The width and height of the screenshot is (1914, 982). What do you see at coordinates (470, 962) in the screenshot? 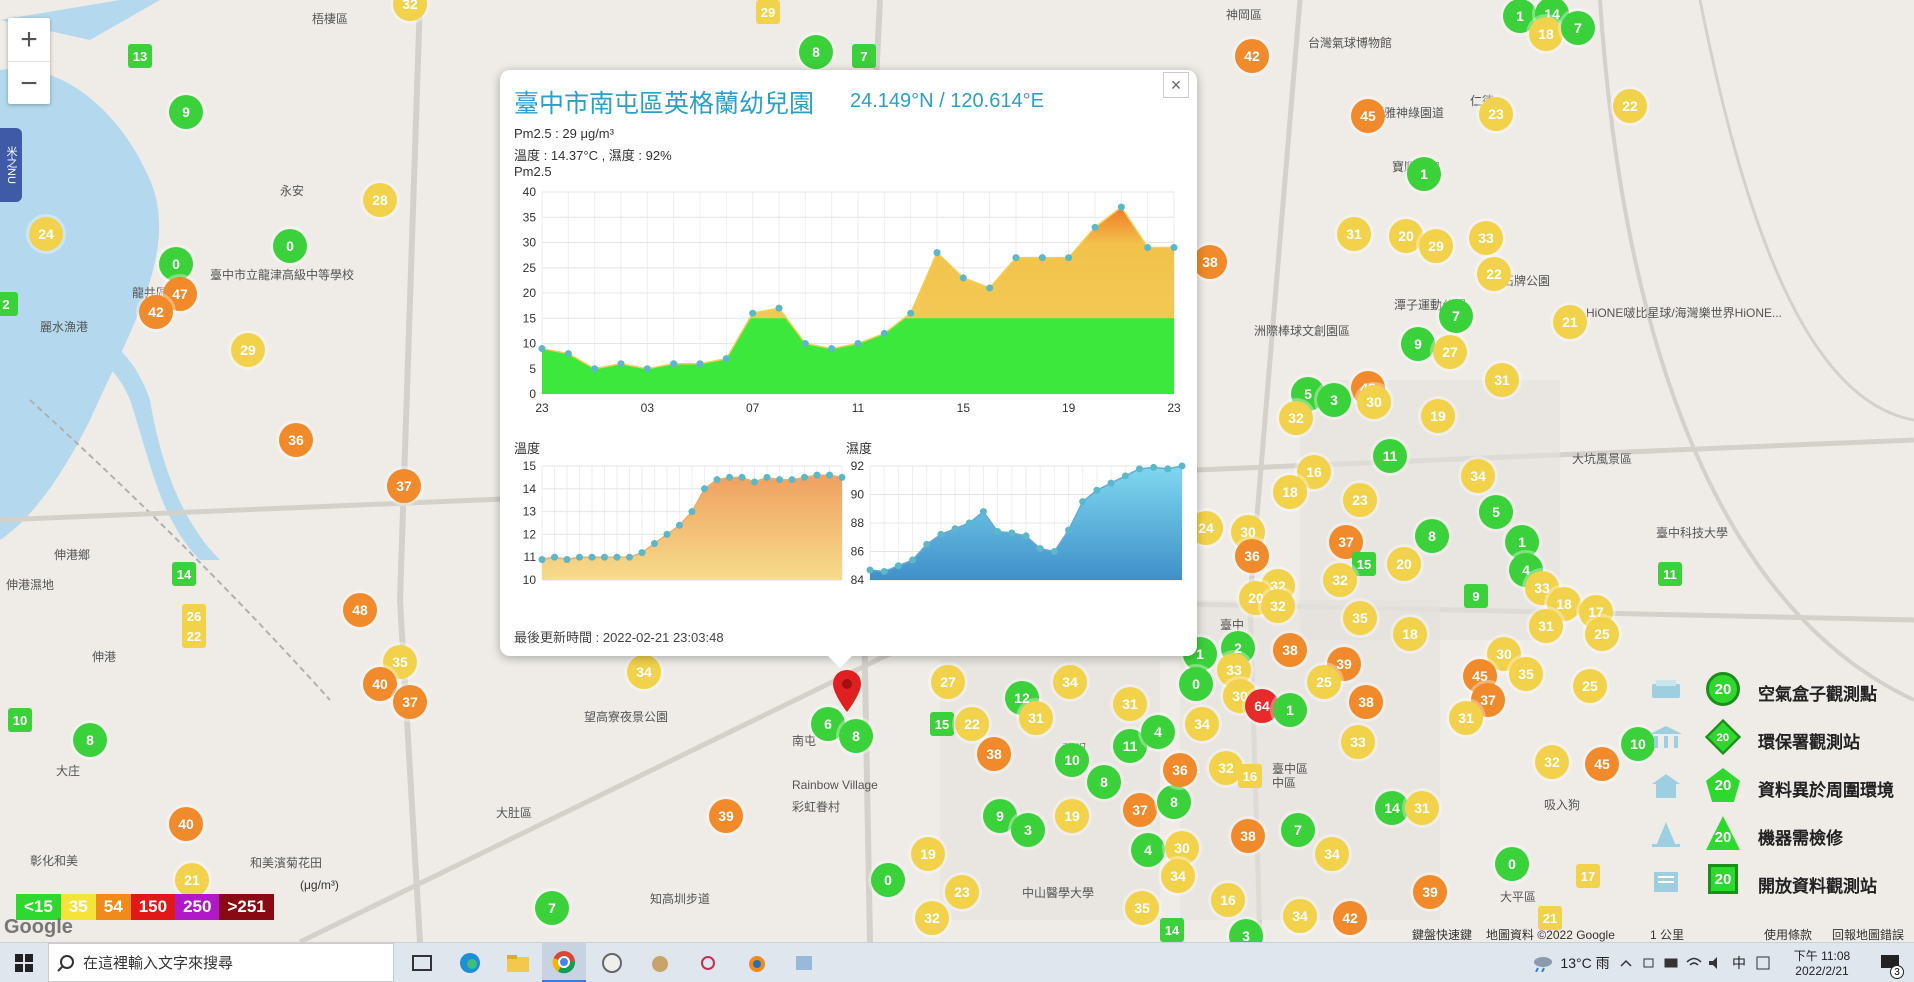
I see `edge-browser-icon` at bounding box center [470, 962].